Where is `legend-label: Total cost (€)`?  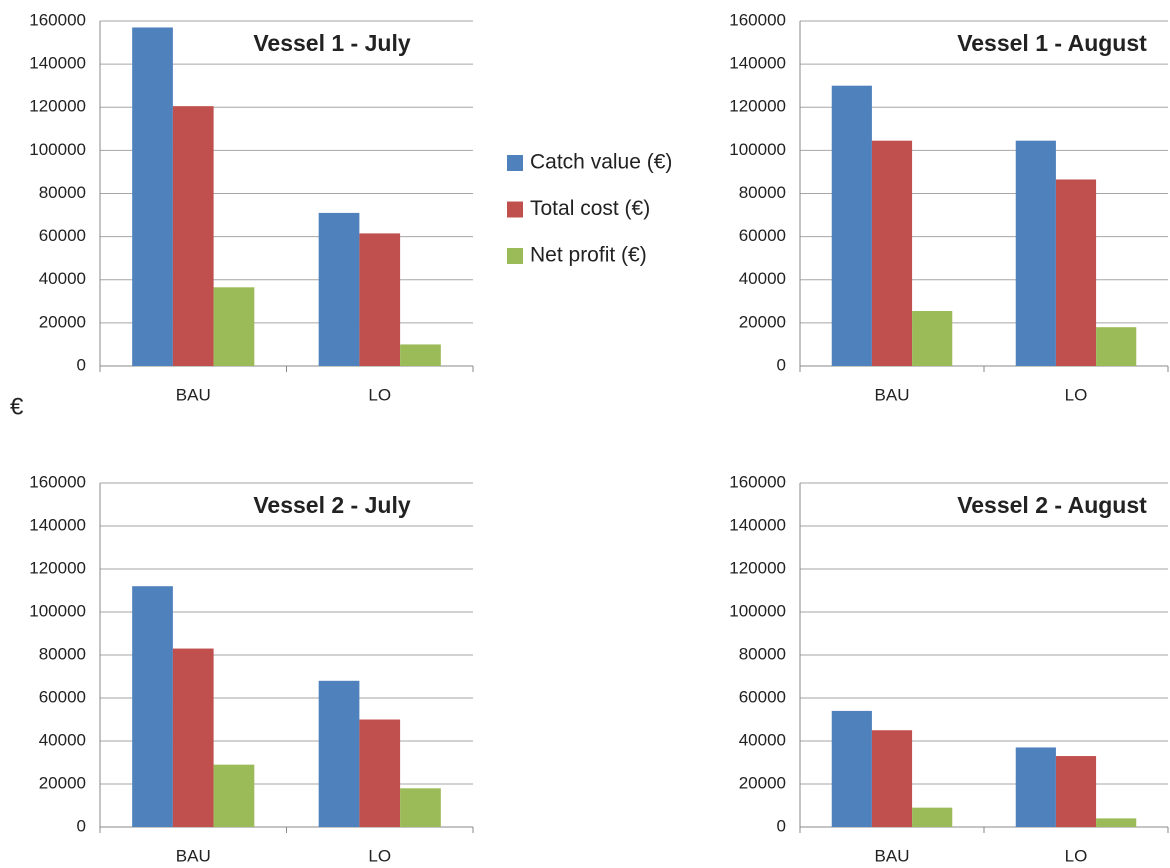
legend-label: Total cost (€) is located at coordinates (590, 208).